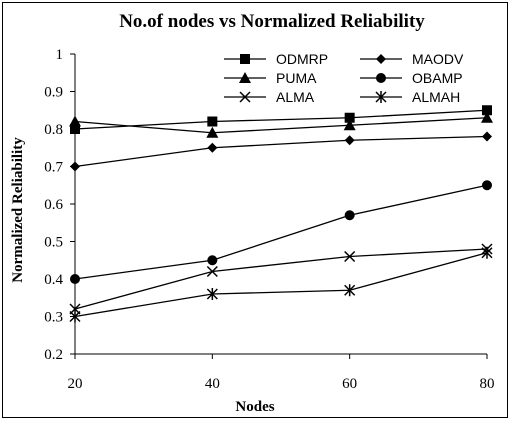 This screenshot has height=422, width=512. I want to click on series-line-alma, so click(281, 279).